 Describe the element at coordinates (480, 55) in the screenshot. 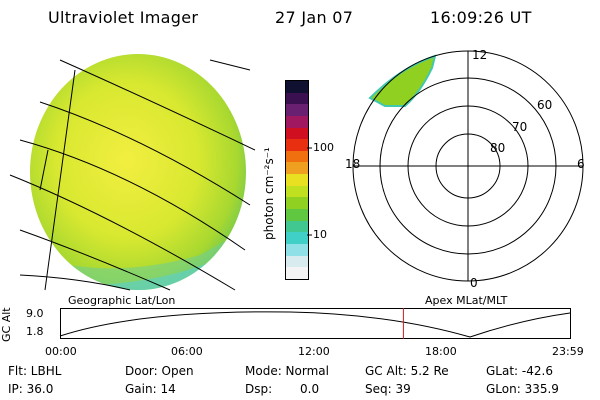

I see `mlt-label-12: 12` at that location.